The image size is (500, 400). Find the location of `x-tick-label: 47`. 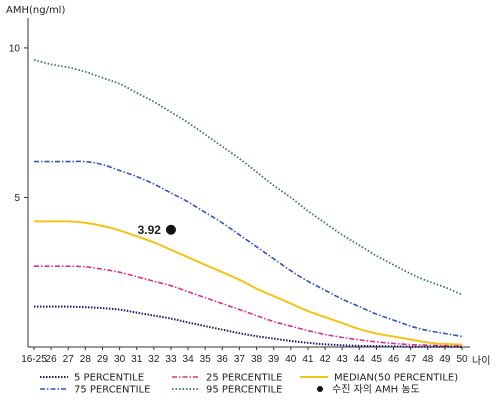

x-tick-label: 47 is located at coordinates (411, 359).